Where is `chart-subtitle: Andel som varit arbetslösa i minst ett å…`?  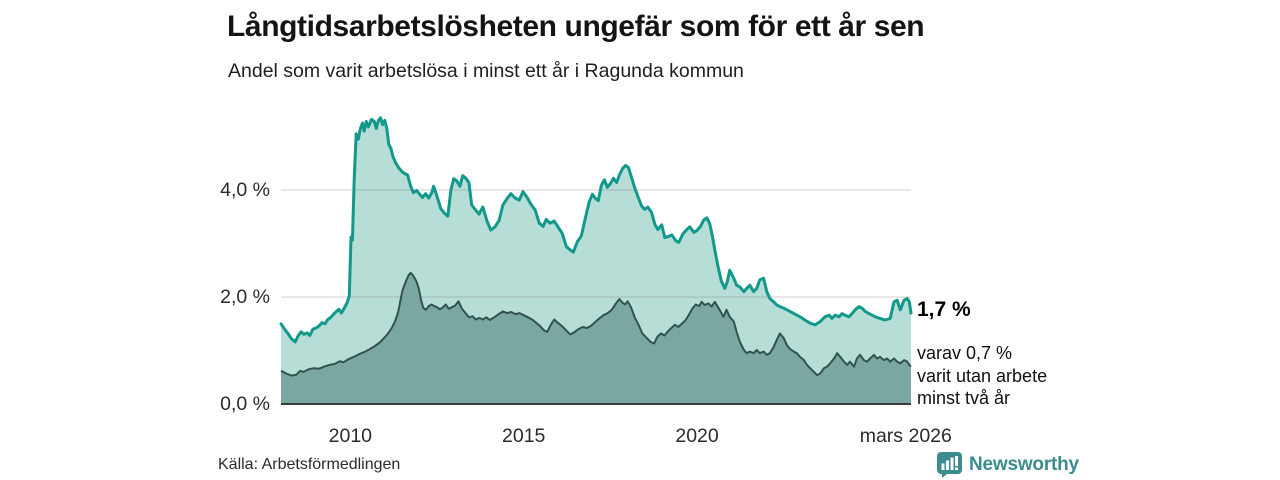
chart-subtitle: Andel som varit arbetslösa i minst ett å… is located at coordinates (486, 71).